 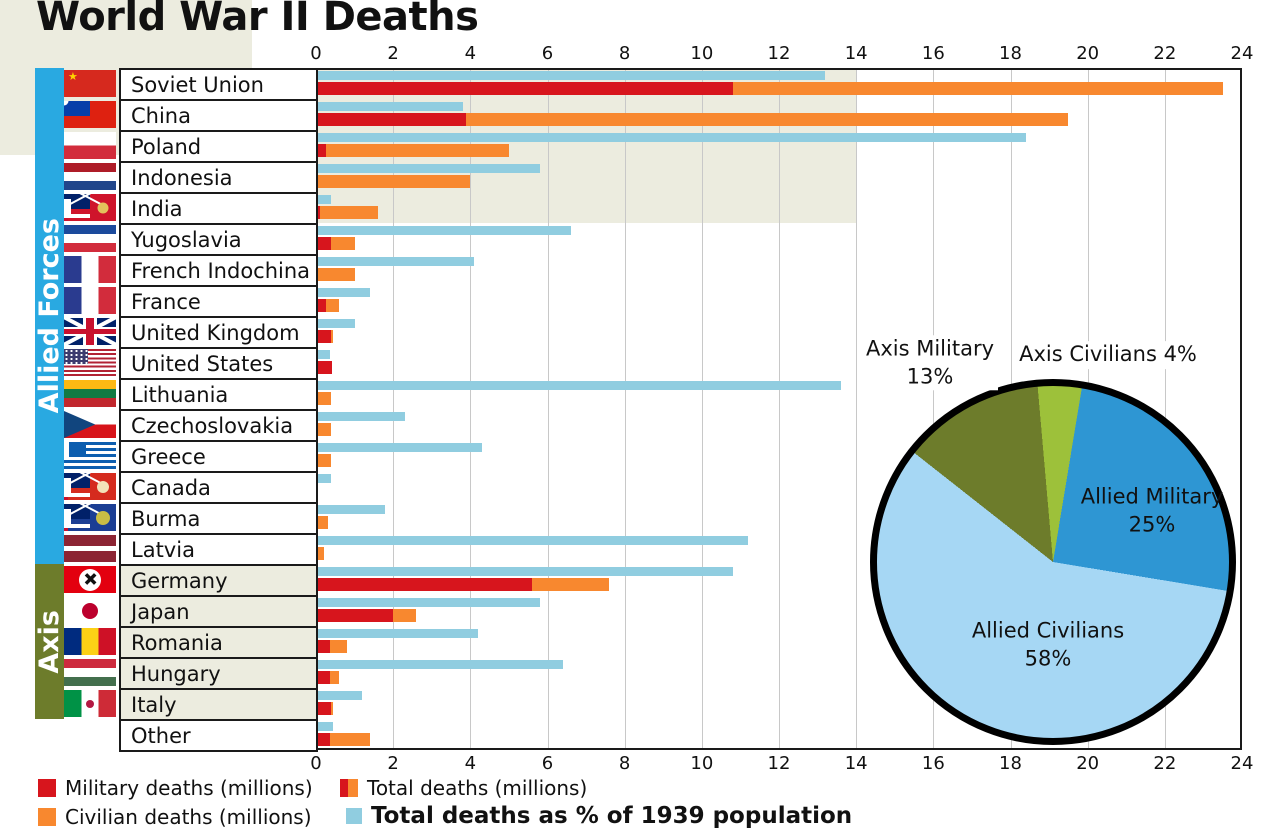 I want to click on axis-tick-top: 6, so click(x=547, y=53).